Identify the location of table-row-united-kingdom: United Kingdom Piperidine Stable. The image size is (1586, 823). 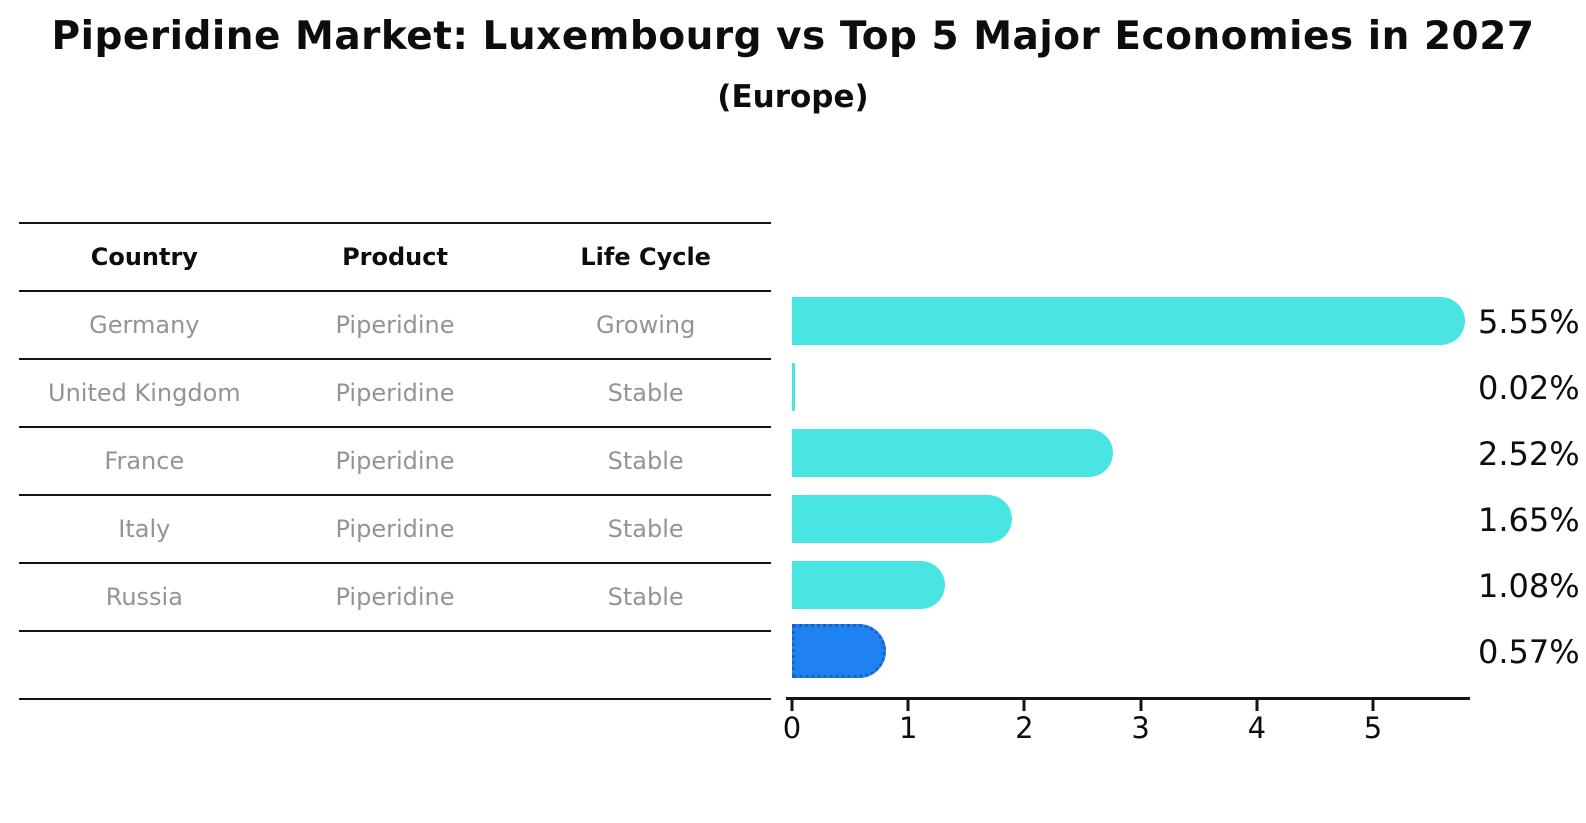
(395, 394).